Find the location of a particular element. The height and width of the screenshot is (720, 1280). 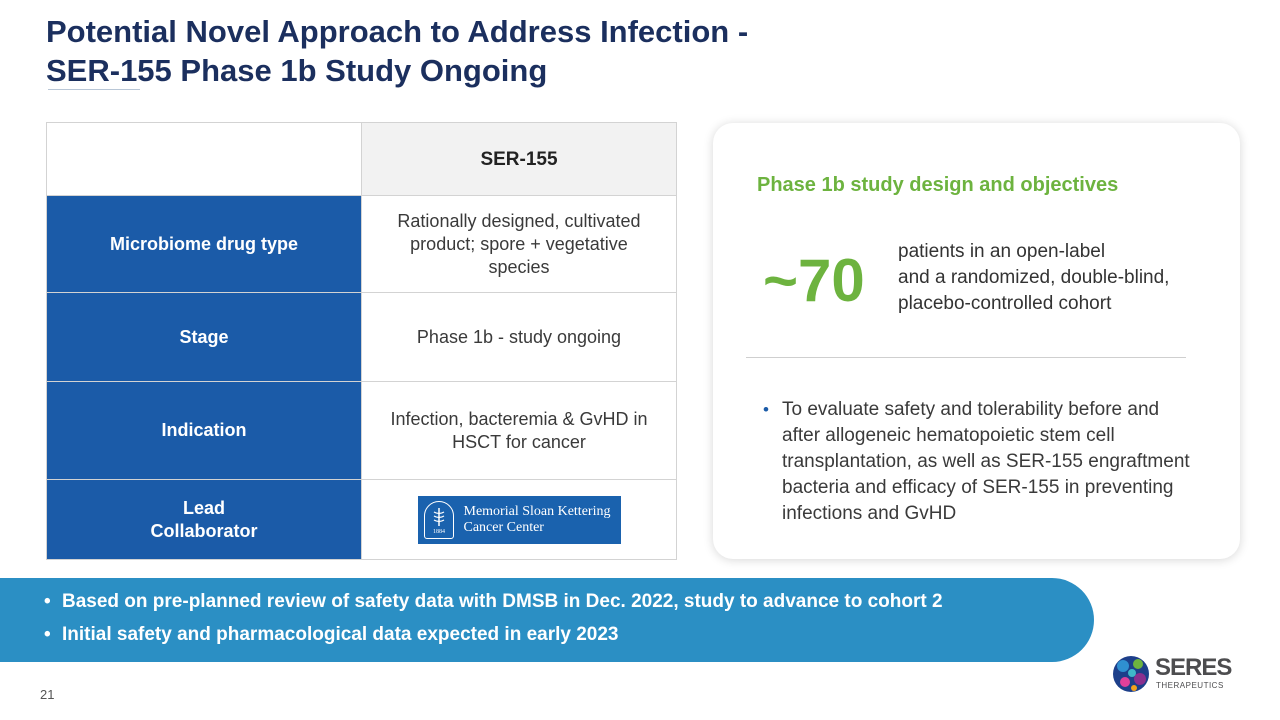

table-column-header: SER-155 is located at coordinates (519, 159).